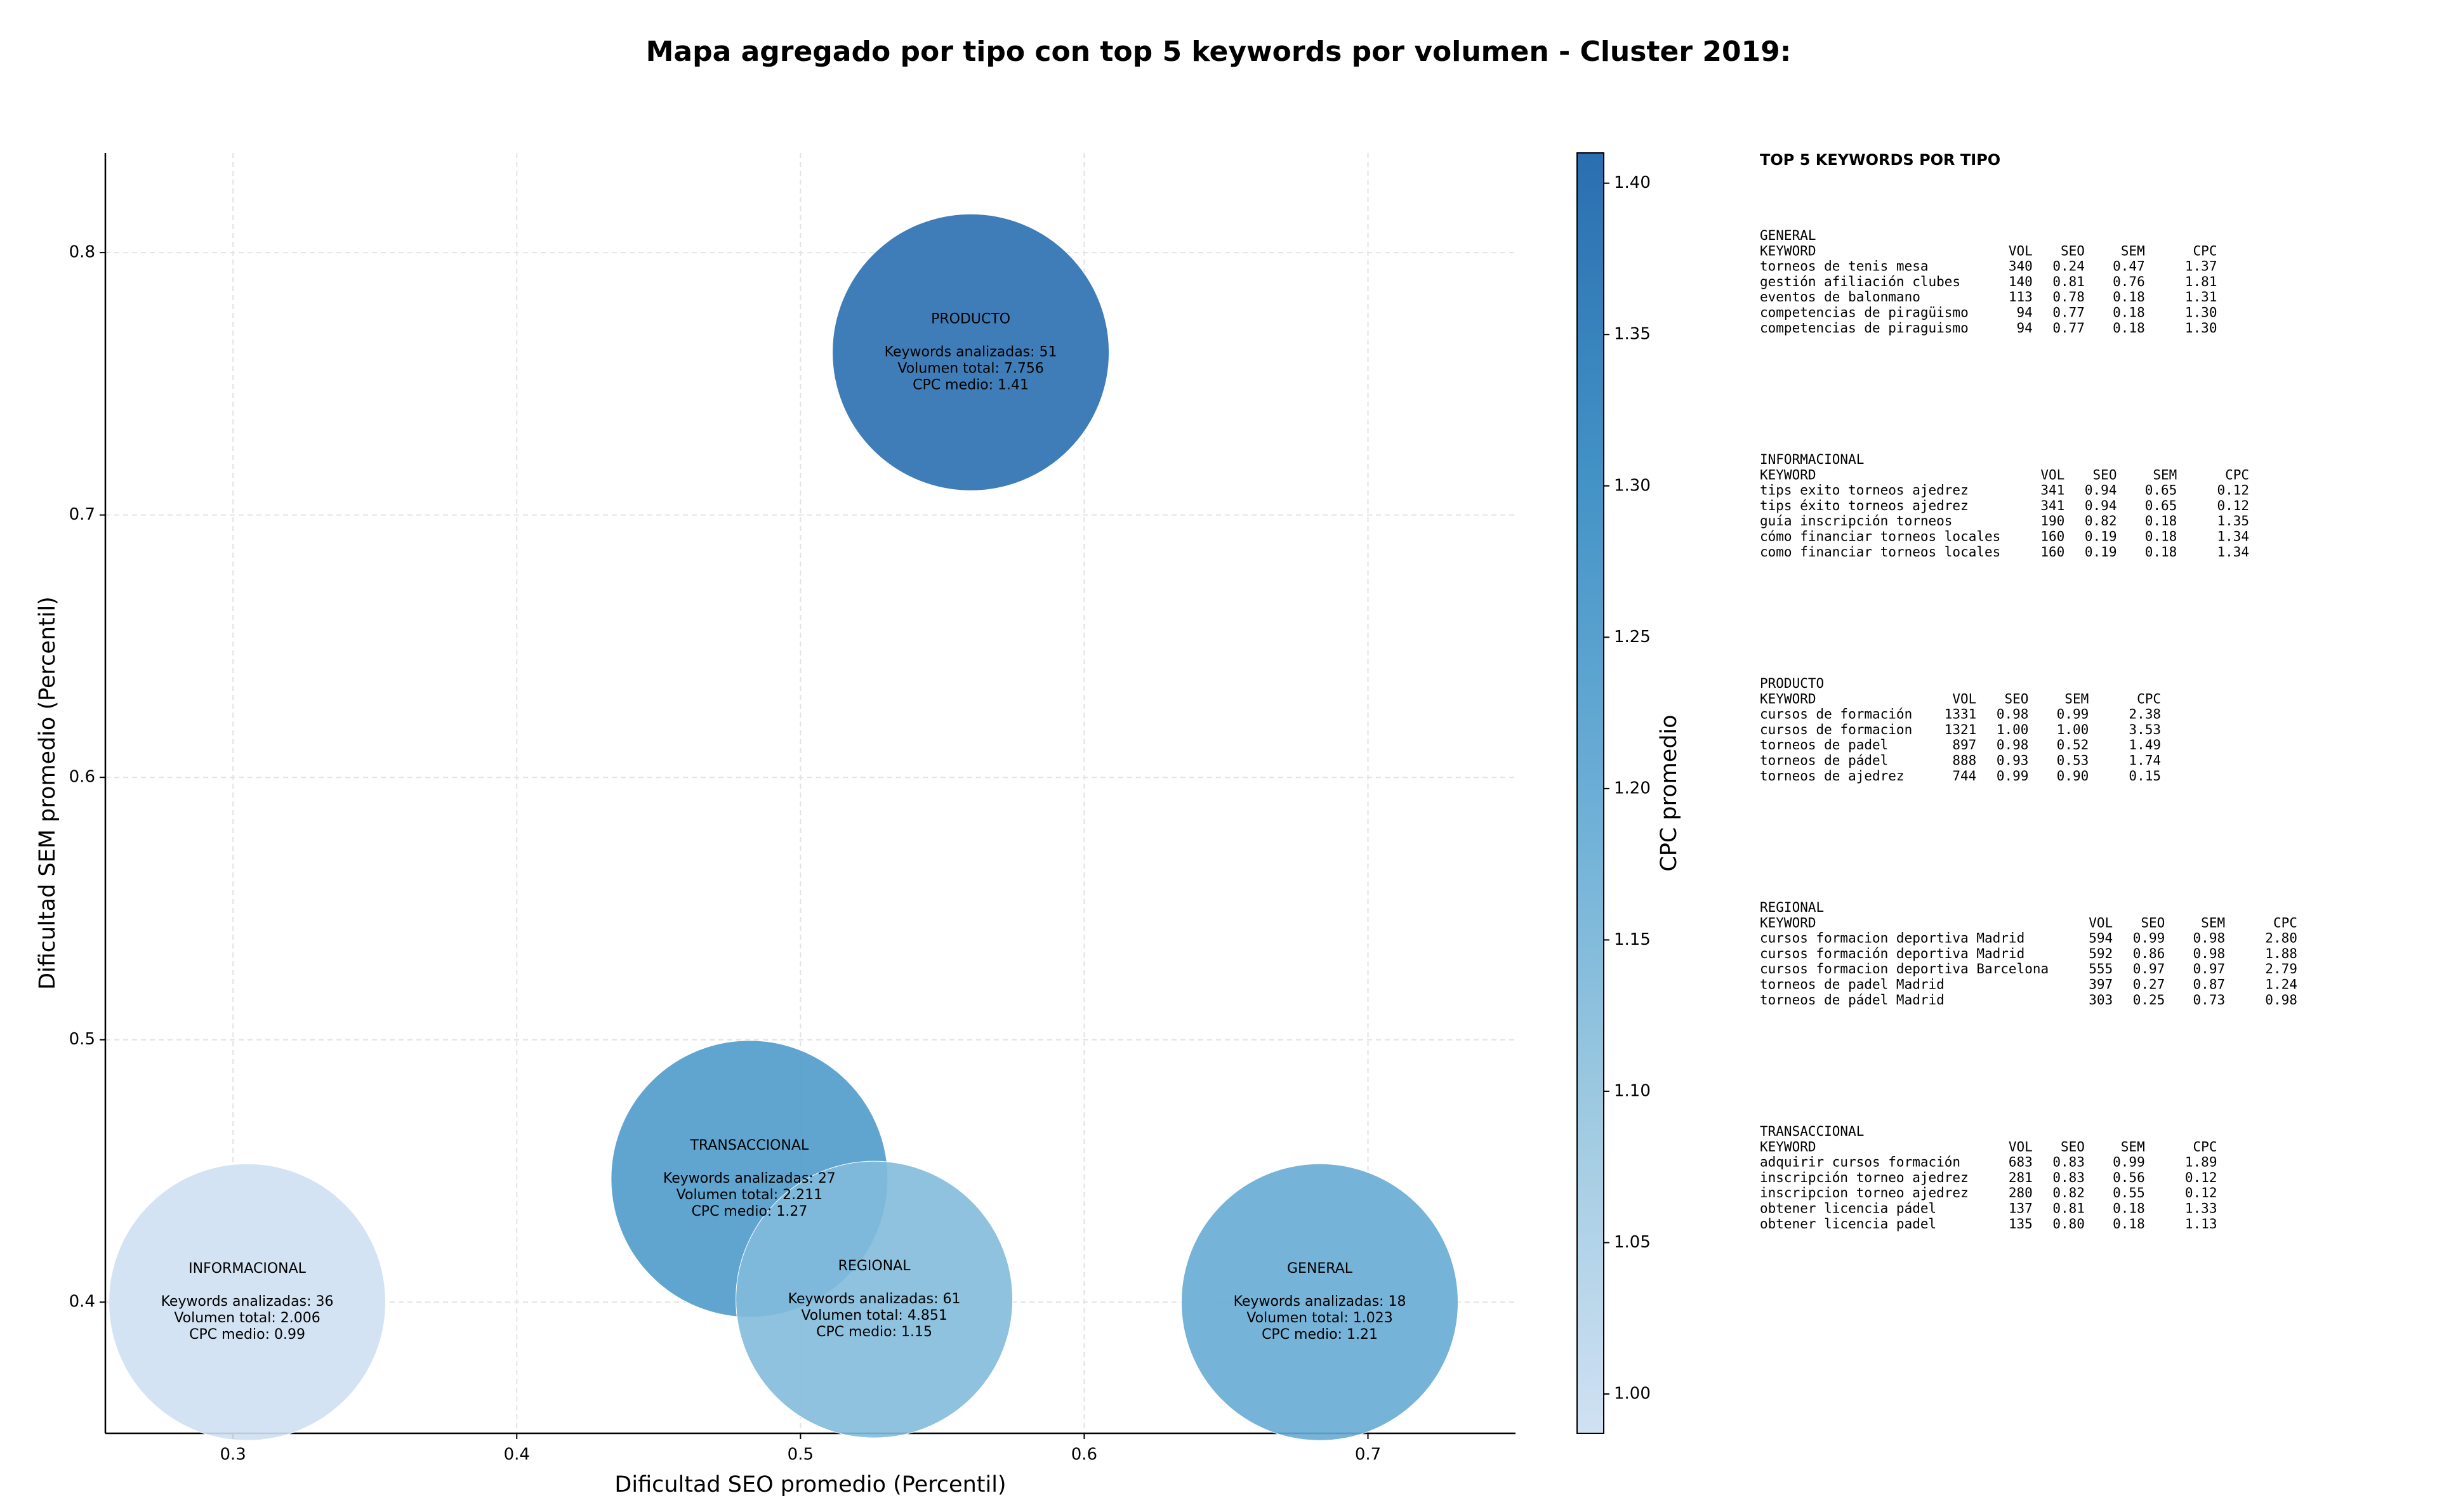  I want to click on table-cell: torneos de padel, so click(1824, 745).